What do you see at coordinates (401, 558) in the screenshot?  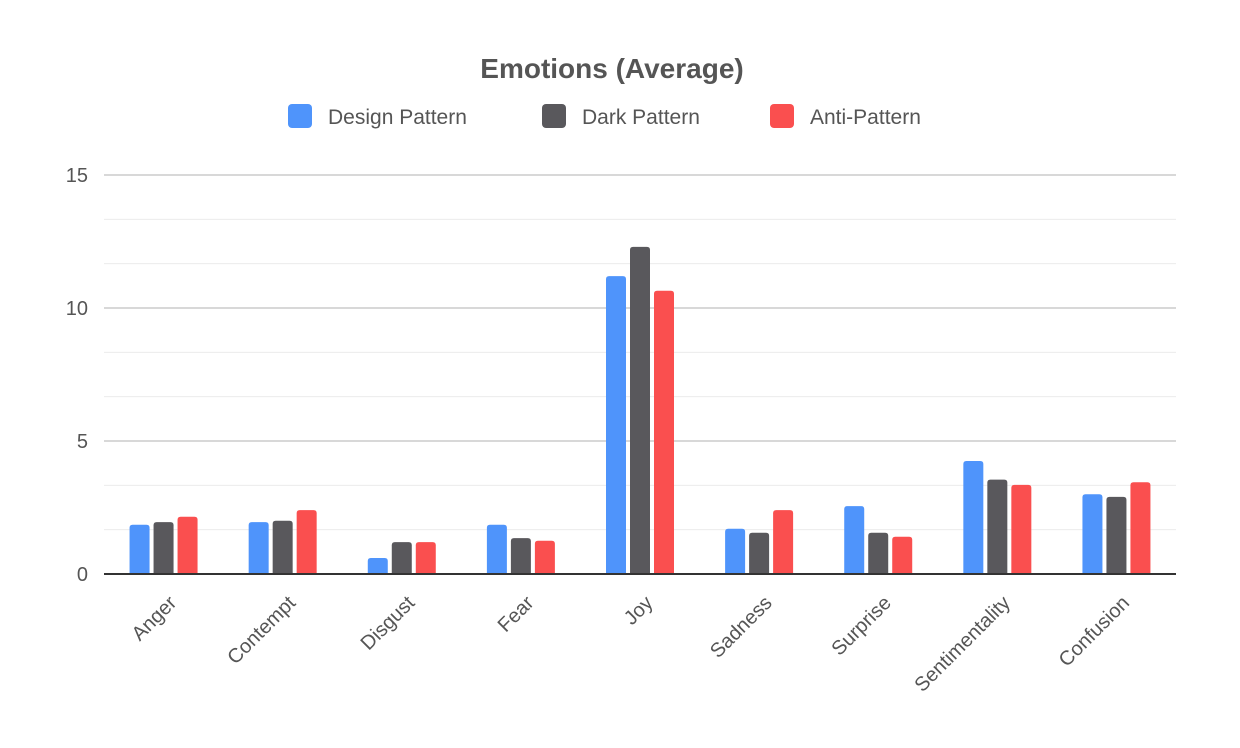 I see `bar-dark-pattern-disgust` at bounding box center [401, 558].